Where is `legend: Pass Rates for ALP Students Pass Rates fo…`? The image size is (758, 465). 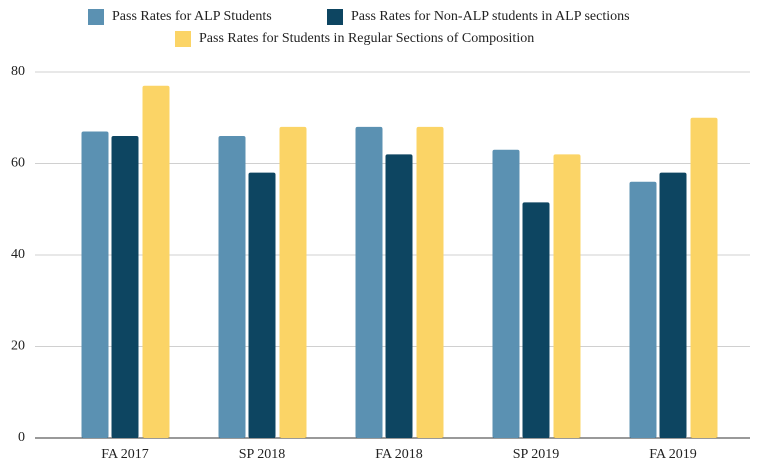 legend: Pass Rates for ALP Students Pass Rates fo… is located at coordinates (359, 28).